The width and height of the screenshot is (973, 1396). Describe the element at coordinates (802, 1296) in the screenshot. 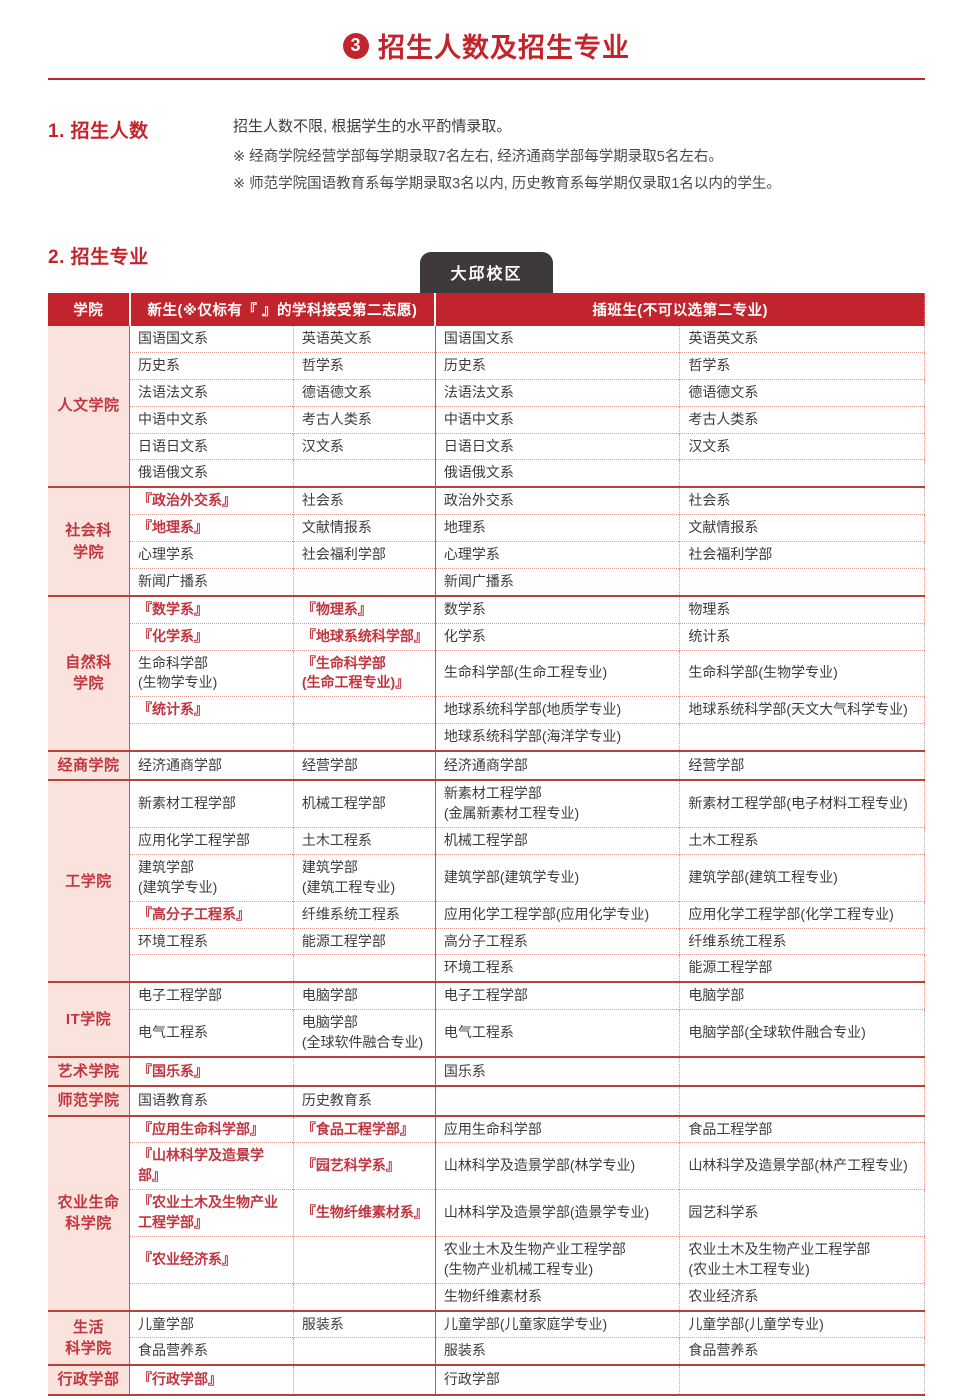

I see `dept-cell: 农业经济系` at that location.